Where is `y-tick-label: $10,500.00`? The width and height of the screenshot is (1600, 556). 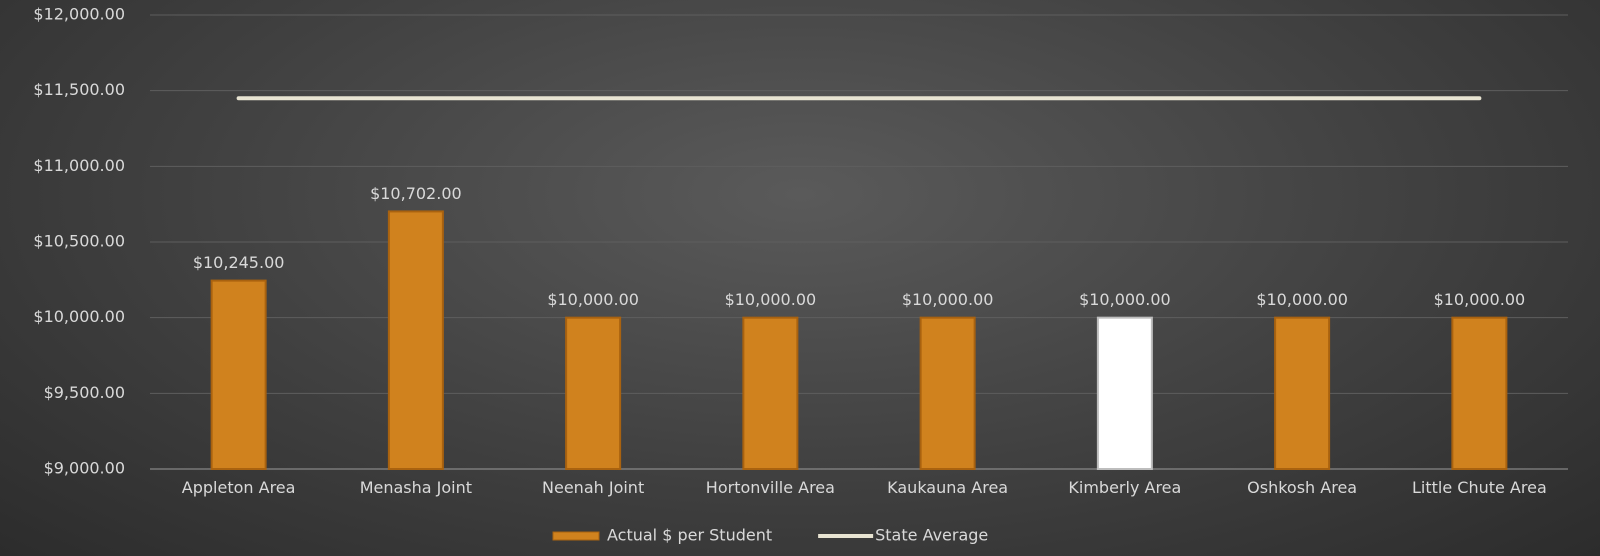
y-tick-label: $10,500.00 is located at coordinates (79, 241).